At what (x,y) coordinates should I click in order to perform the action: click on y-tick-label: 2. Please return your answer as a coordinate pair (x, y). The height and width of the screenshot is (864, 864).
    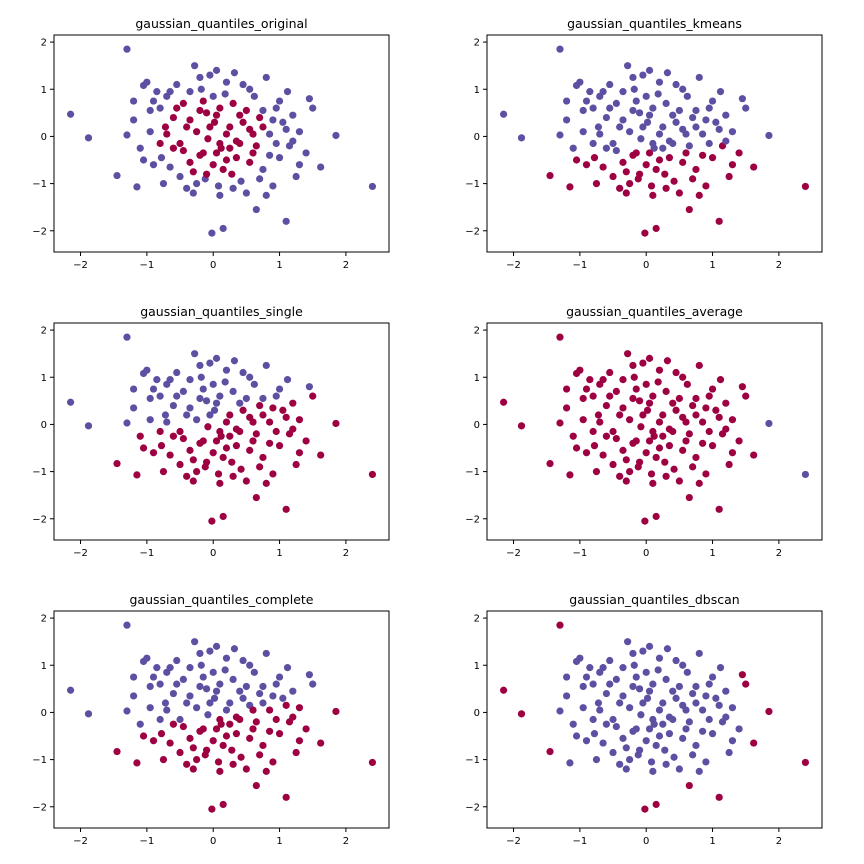
    Looking at the image, I should click on (44, 331).